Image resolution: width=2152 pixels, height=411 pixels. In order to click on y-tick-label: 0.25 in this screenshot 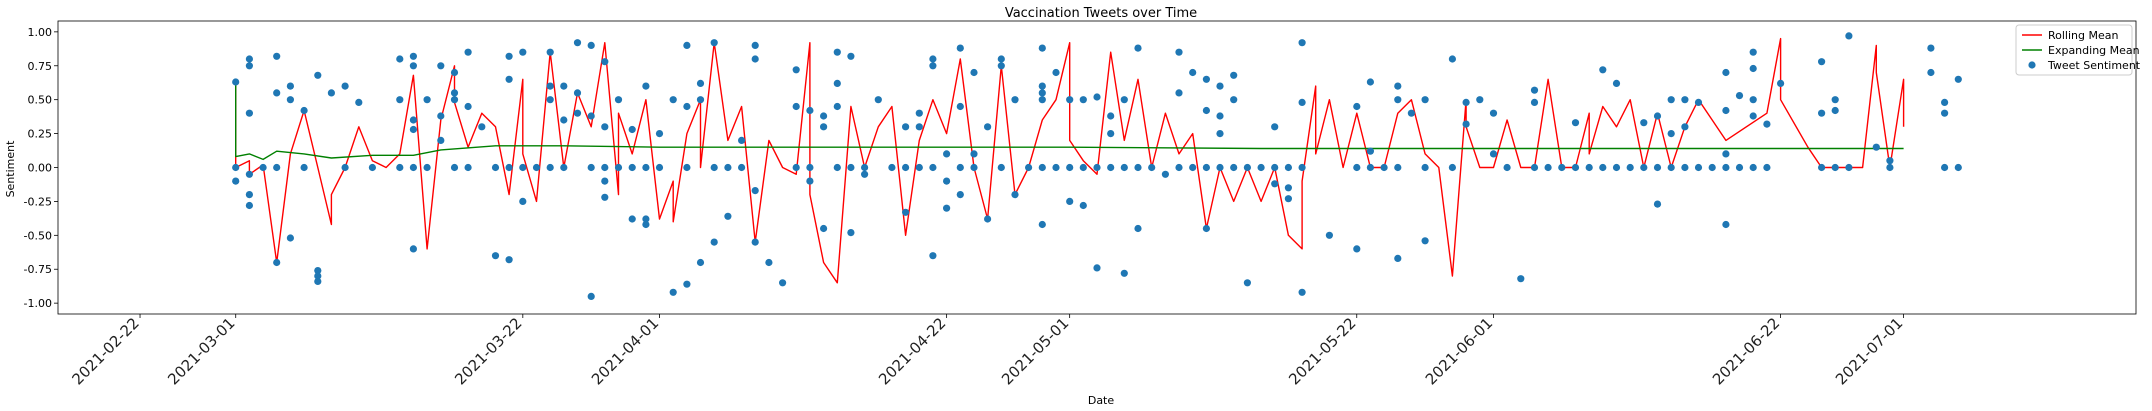, I will do `click(40, 134)`.